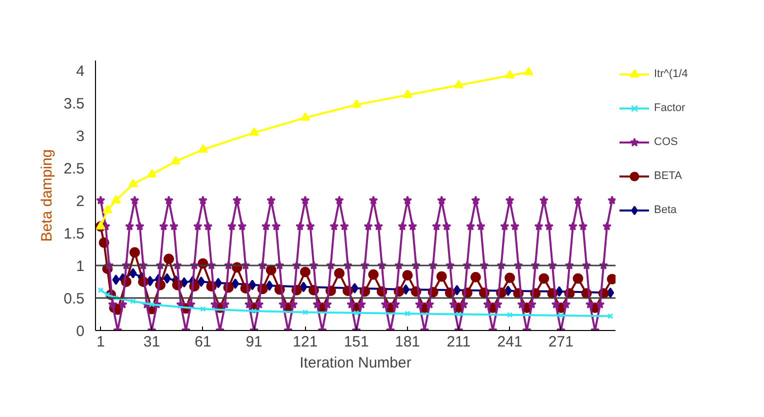  What do you see at coordinates (80, 201) in the screenshot?
I see `y-tick-label: 2` at bounding box center [80, 201].